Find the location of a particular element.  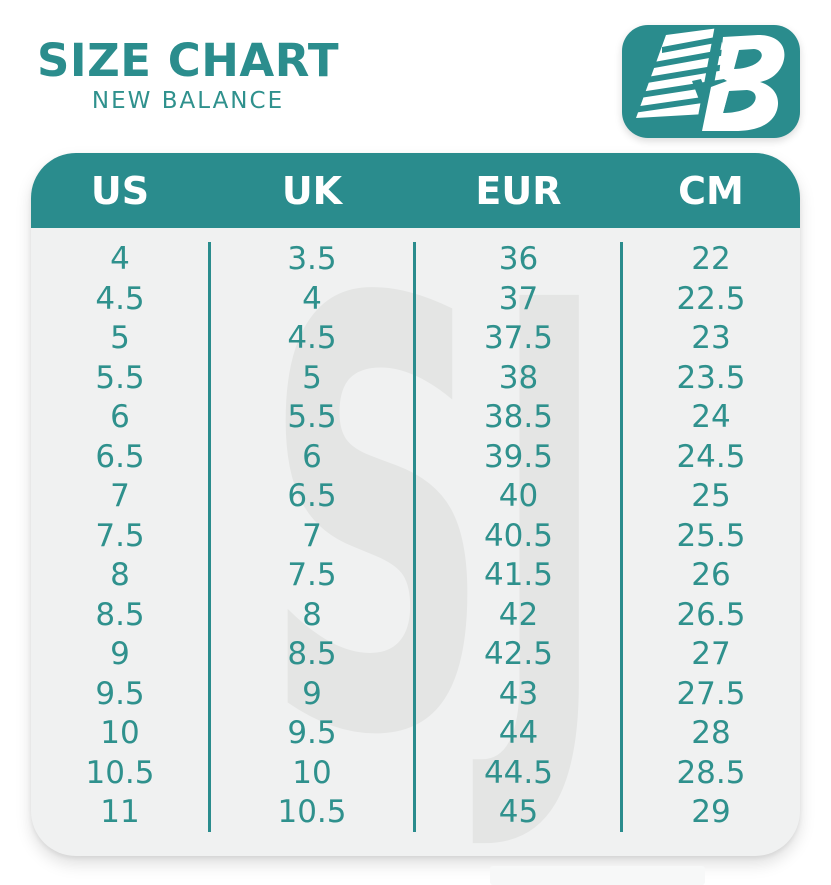

size-cell-uk: 7 is located at coordinates (312, 535).